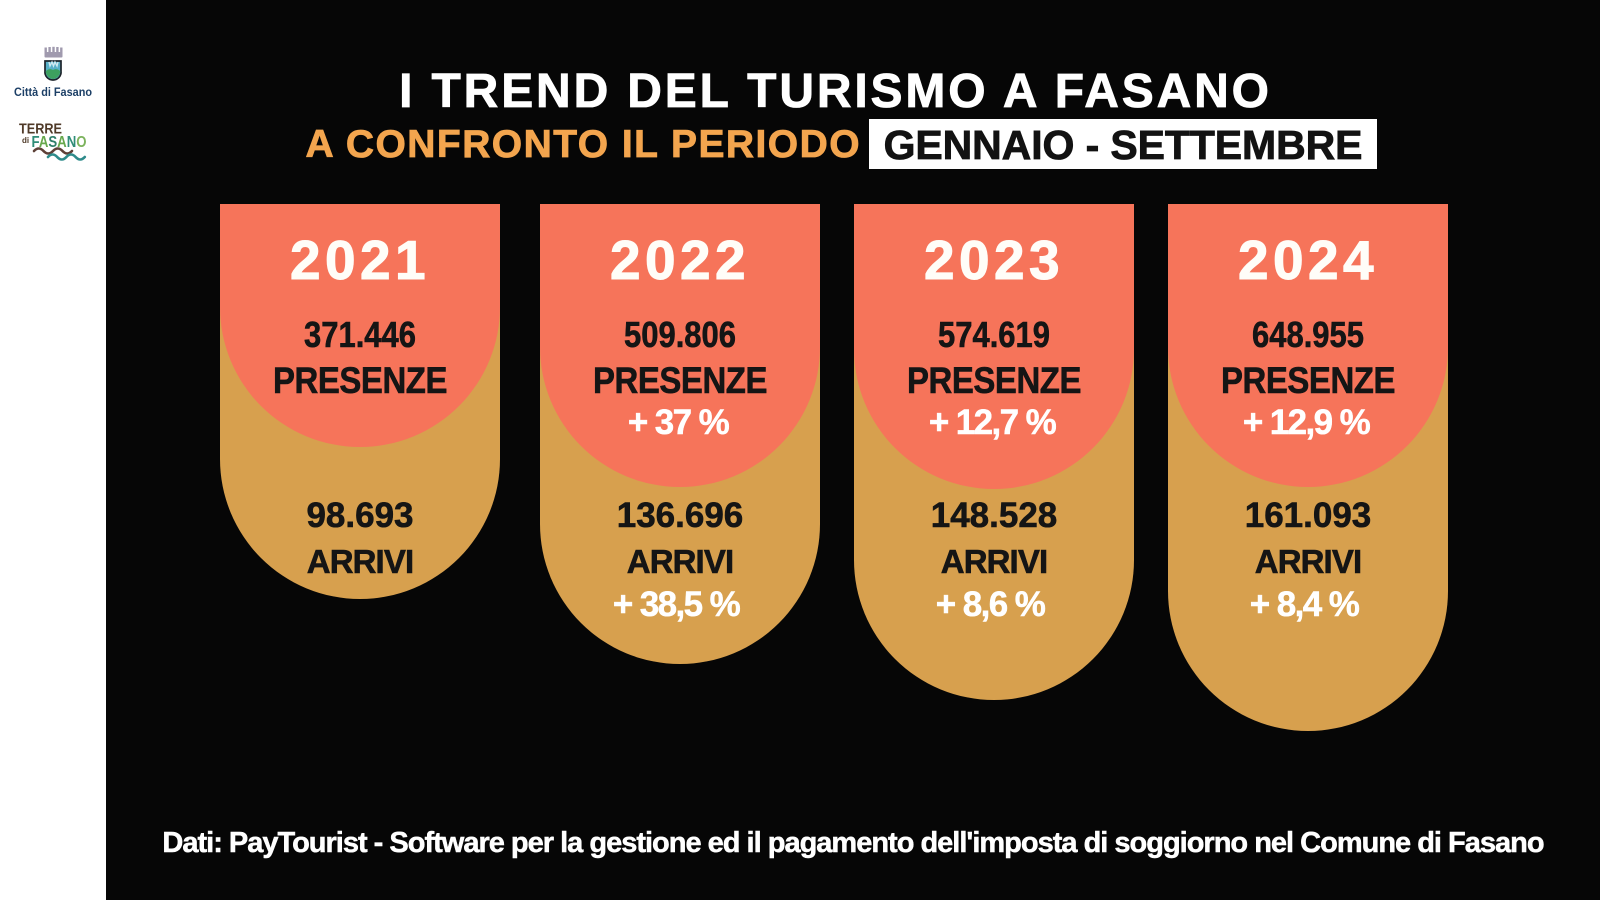  What do you see at coordinates (53, 92) in the screenshot?
I see `svg-text: Città di Fasano` at bounding box center [53, 92].